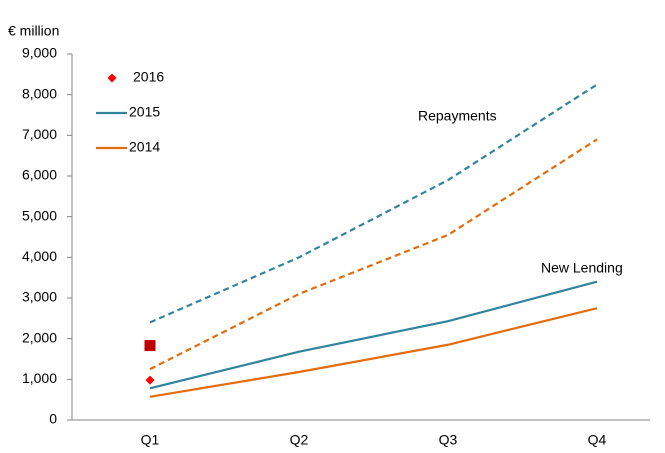 This screenshot has width=665, height=453. I want to click on x-tick-label: Q4, so click(597, 440).